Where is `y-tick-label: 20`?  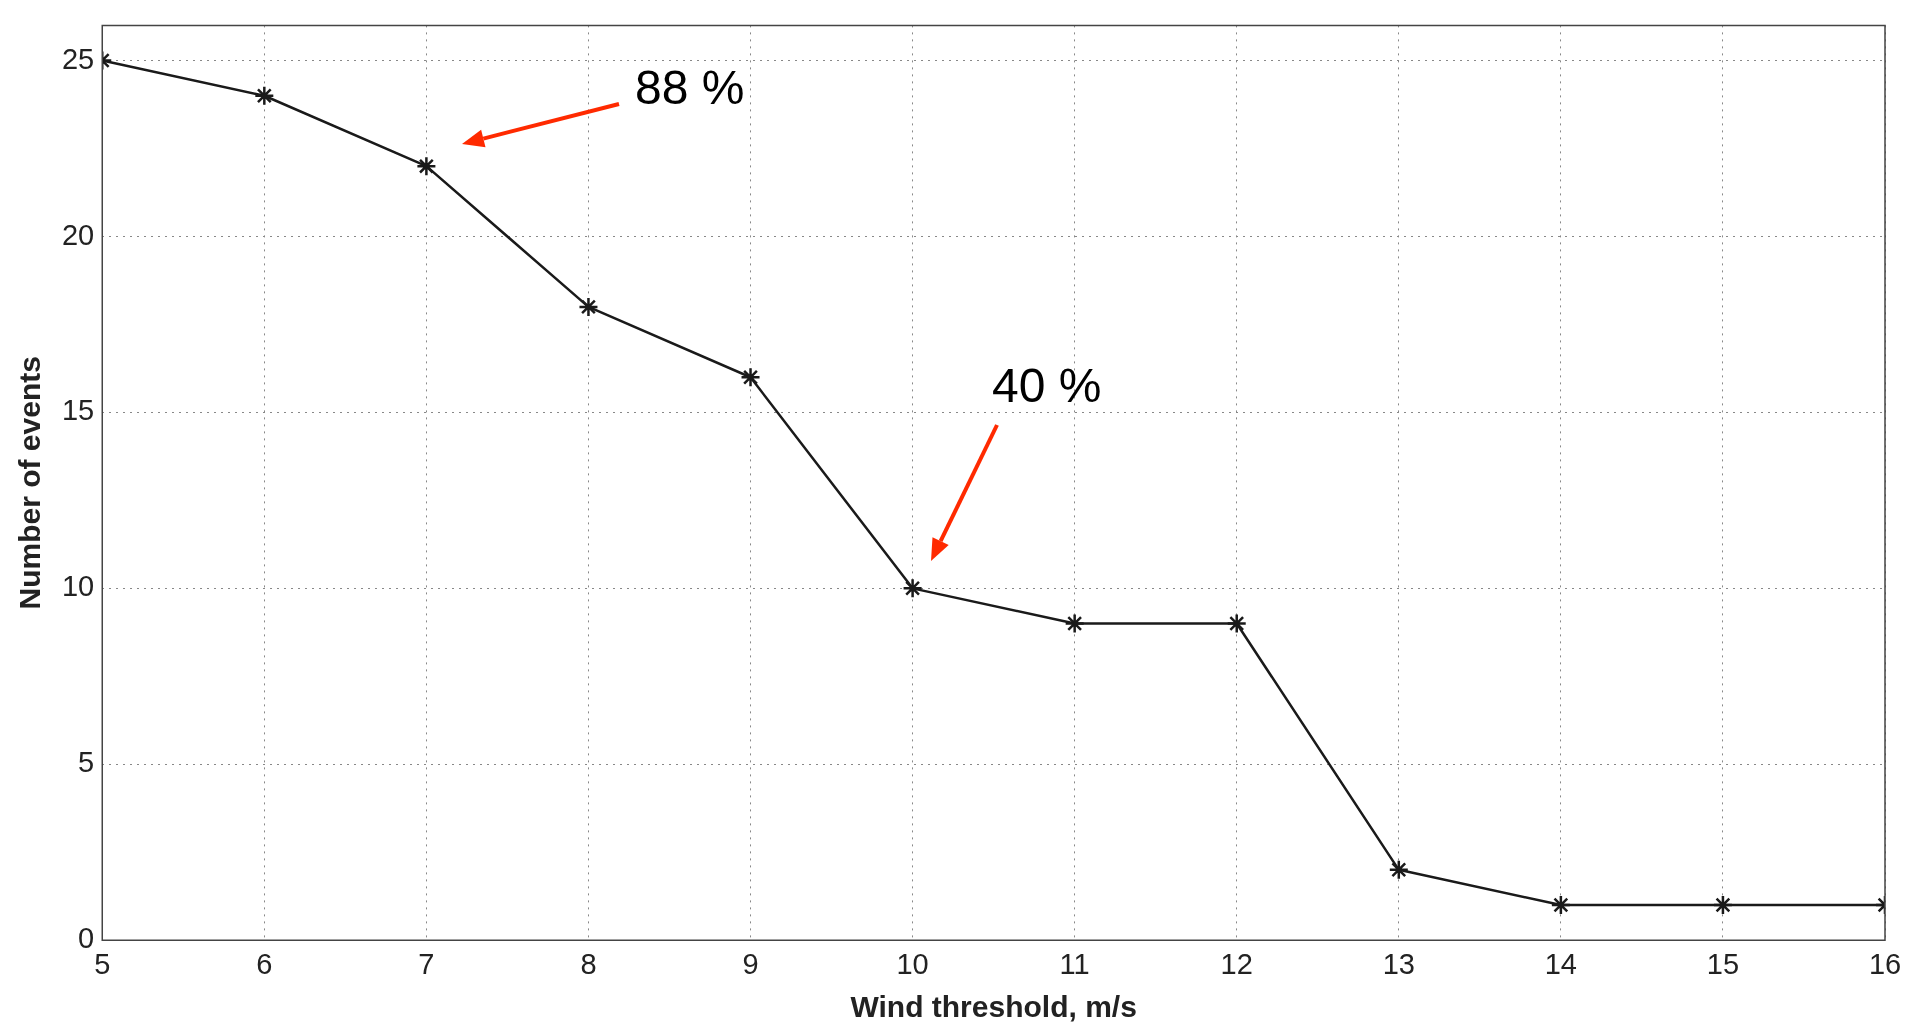
y-tick-label: 20 is located at coordinates (78, 234).